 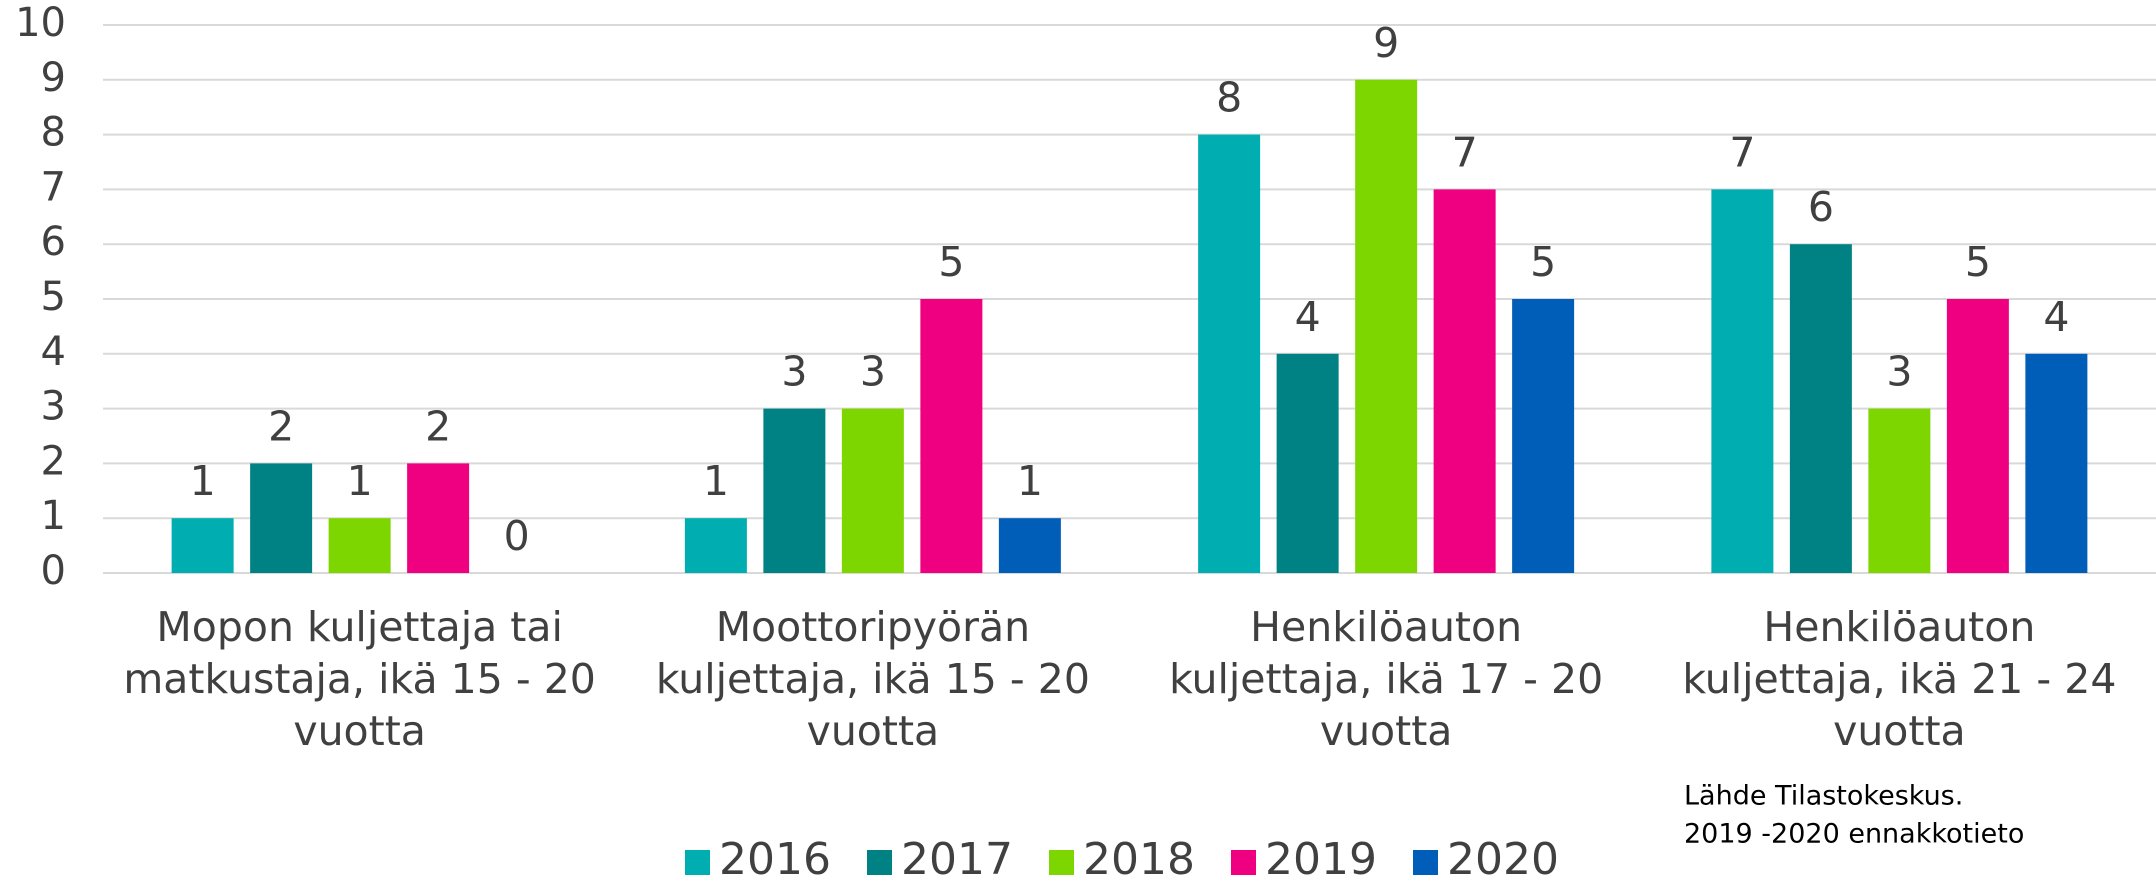 I want to click on legend-label: 2016, so click(x=775, y=859).